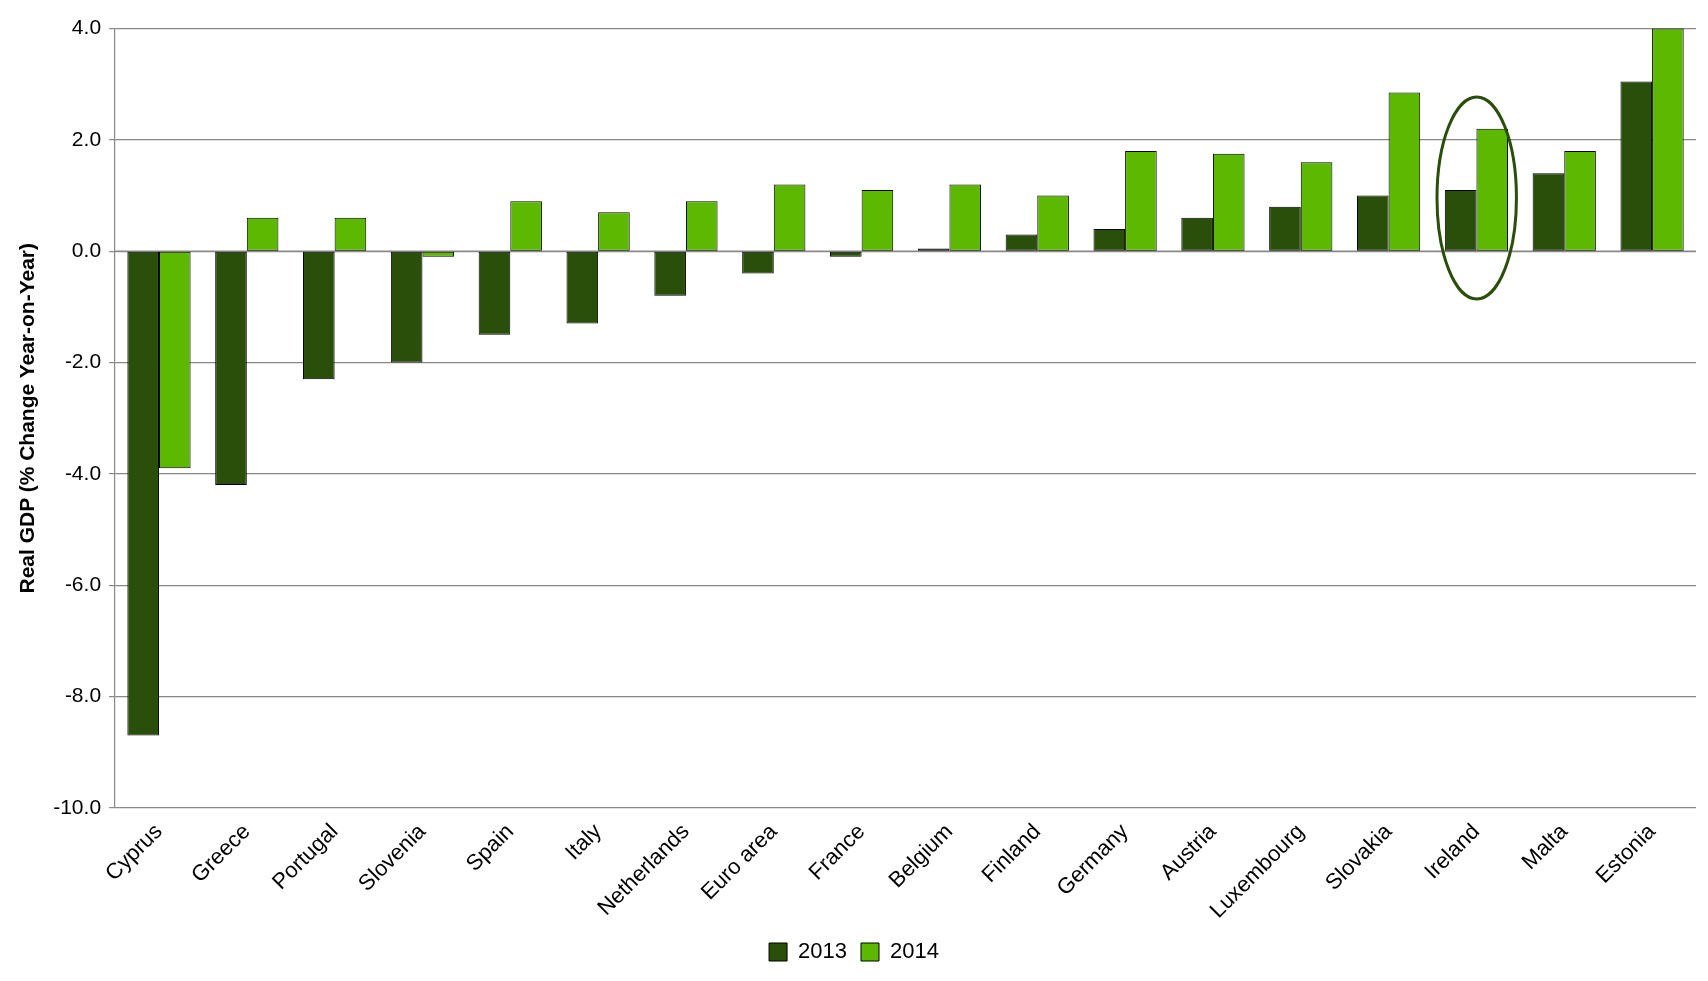 The image size is (1708, 981). I want to click on y-tick-label: 4.0, so click(86, 27).